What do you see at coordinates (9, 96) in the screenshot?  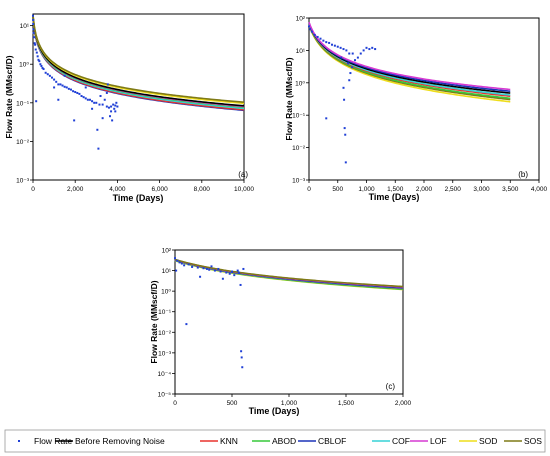 I see `y-axis-title-a: Flow Rate (MMscf/D)` at bounding box center [9, 96].